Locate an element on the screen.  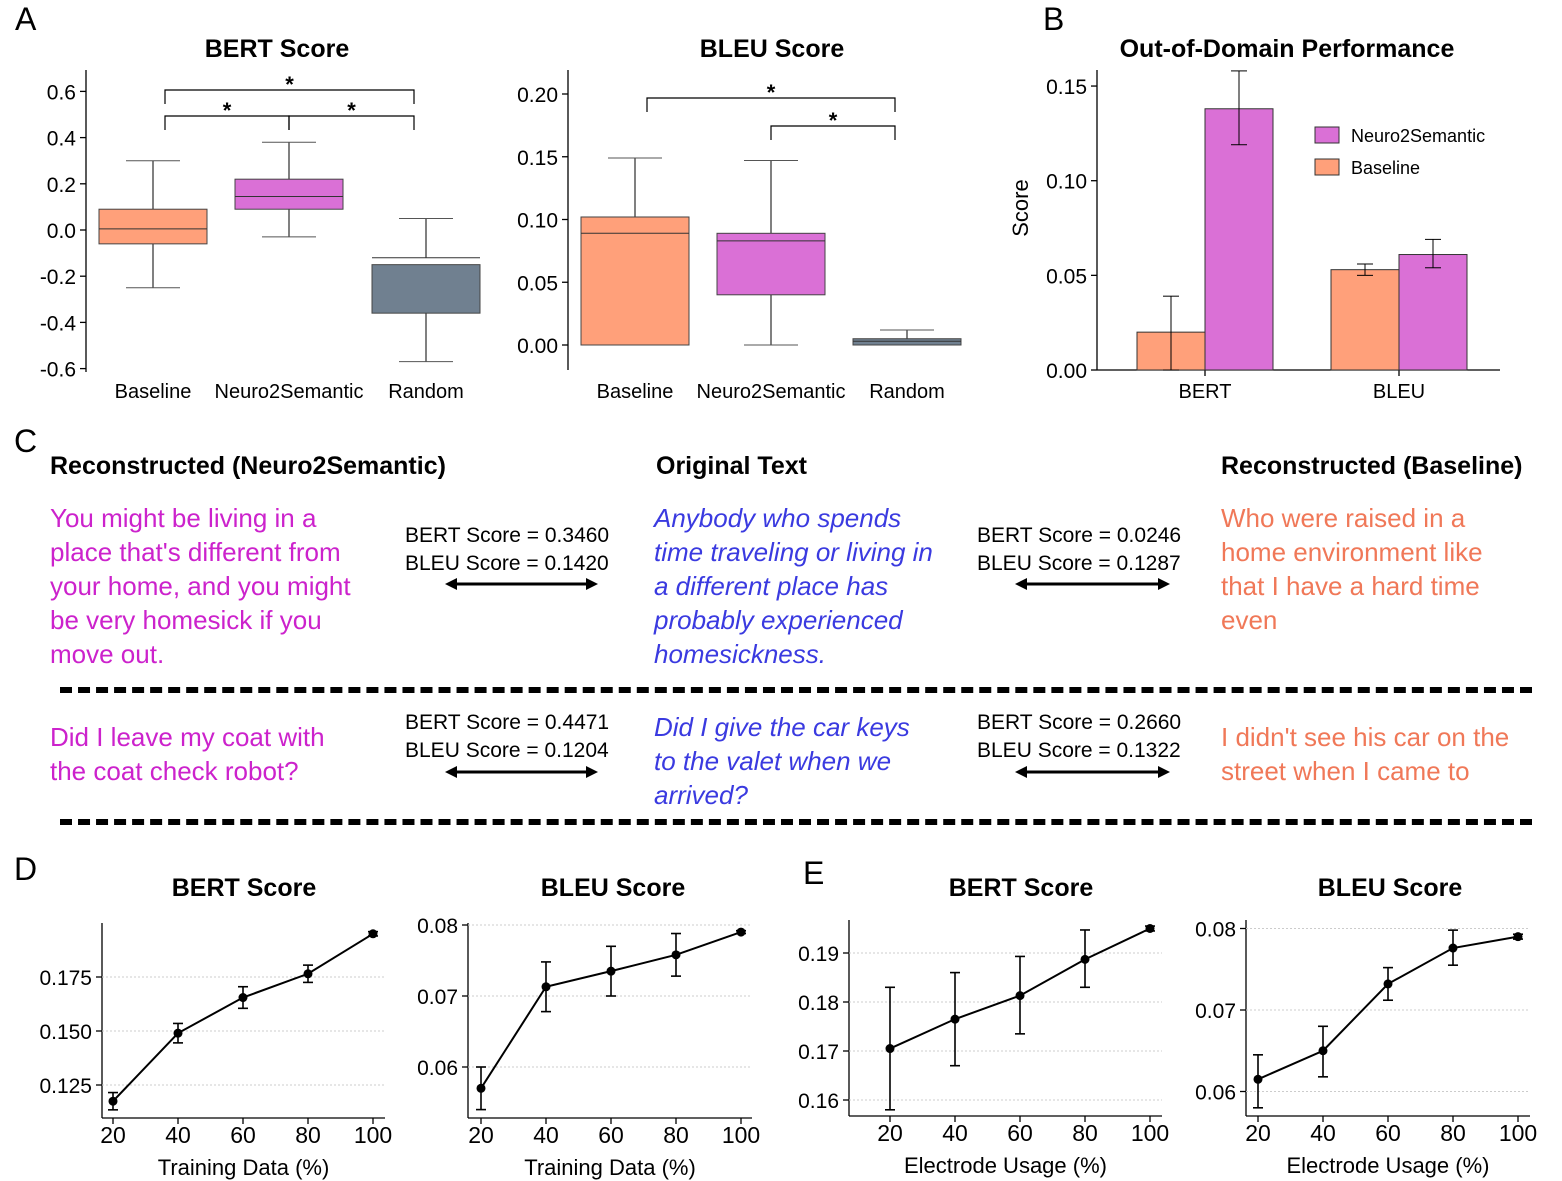
bar-neuro2semantic-bleu is located at coordinates (1433, 312).